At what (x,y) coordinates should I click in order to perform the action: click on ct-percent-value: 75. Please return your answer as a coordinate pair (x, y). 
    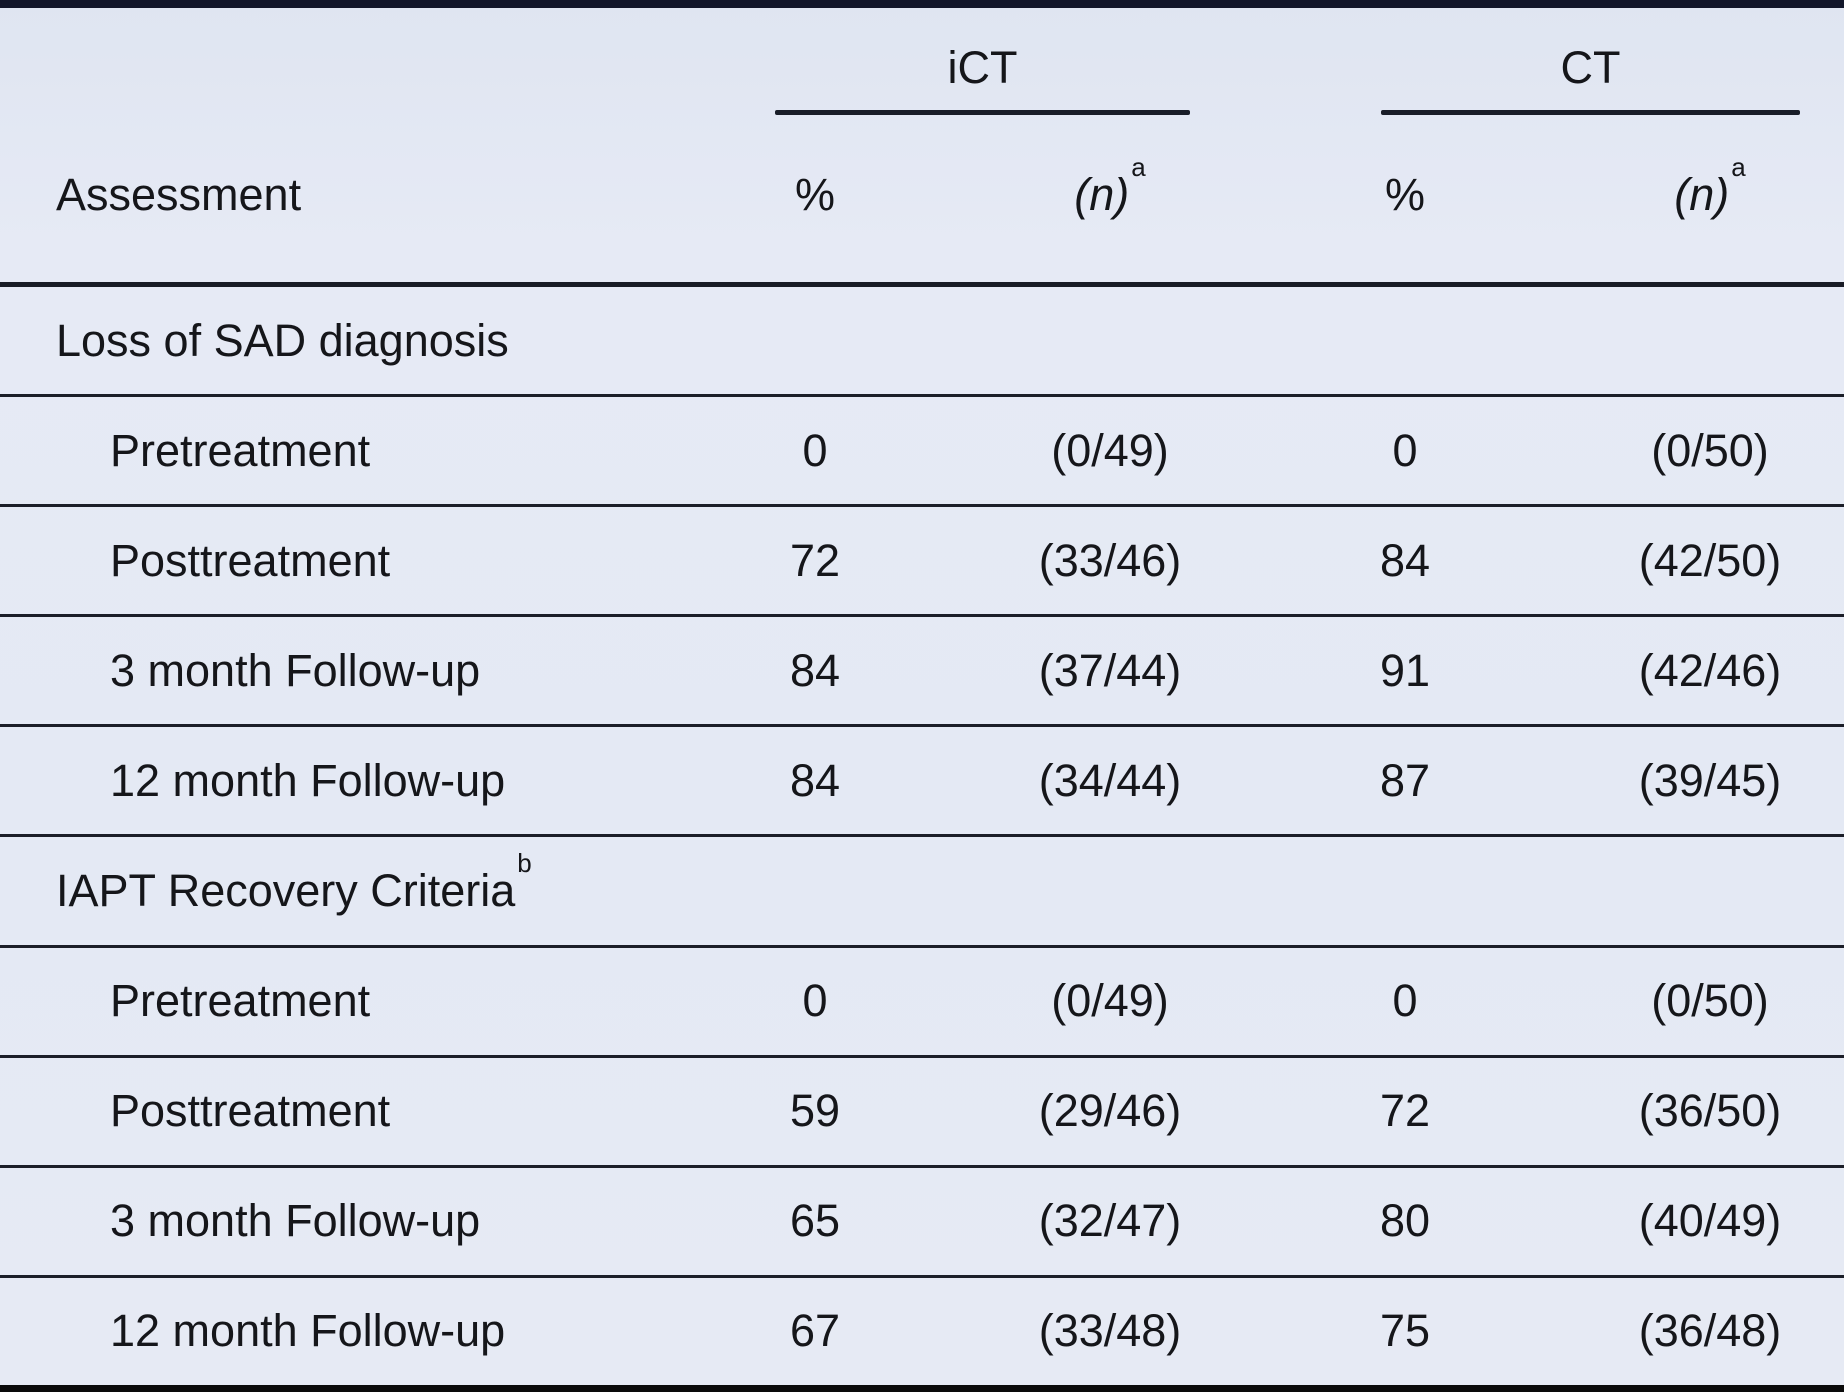
    Looking at the image, I should click on (1405, 1331).